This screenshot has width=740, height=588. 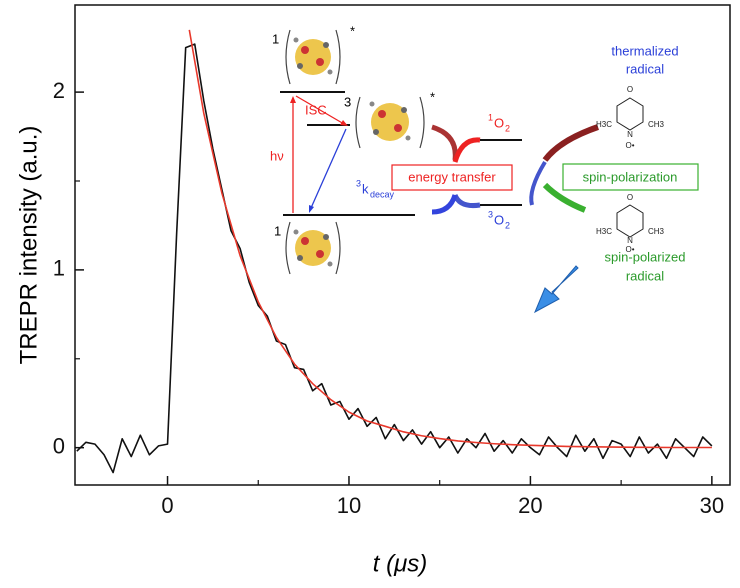 What do you see at coordinates (645, 256) in the screenshot?
I see `label: spin-polarized` at bounding box center [645, 256].